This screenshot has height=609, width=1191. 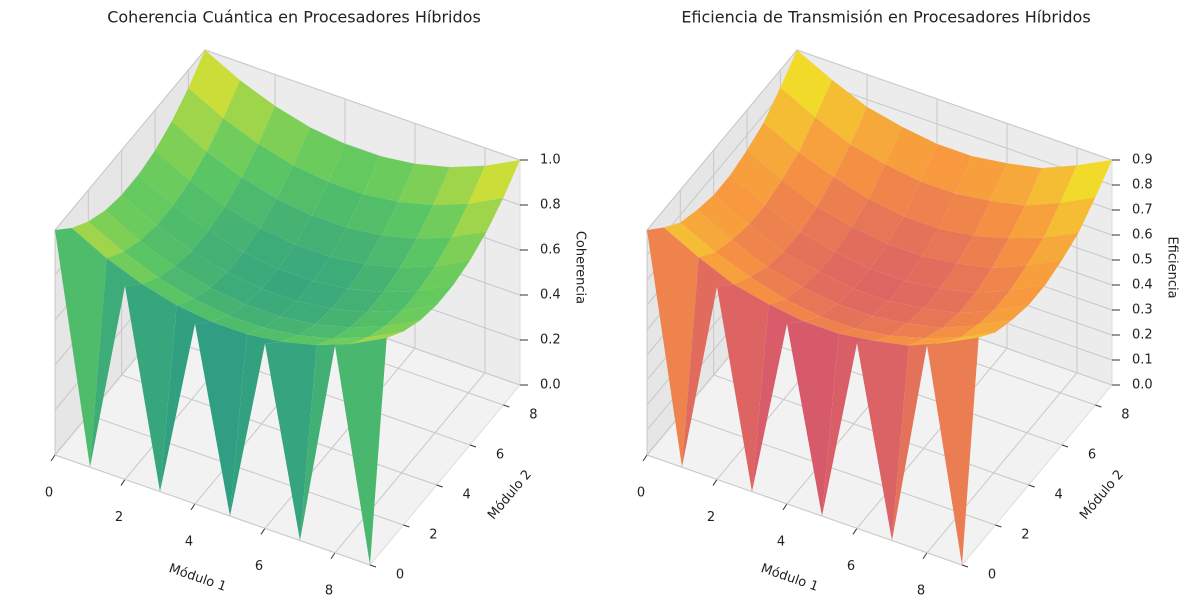 I want to click on z-axis-label: Eficiencia, so click(x=1172, y=267).